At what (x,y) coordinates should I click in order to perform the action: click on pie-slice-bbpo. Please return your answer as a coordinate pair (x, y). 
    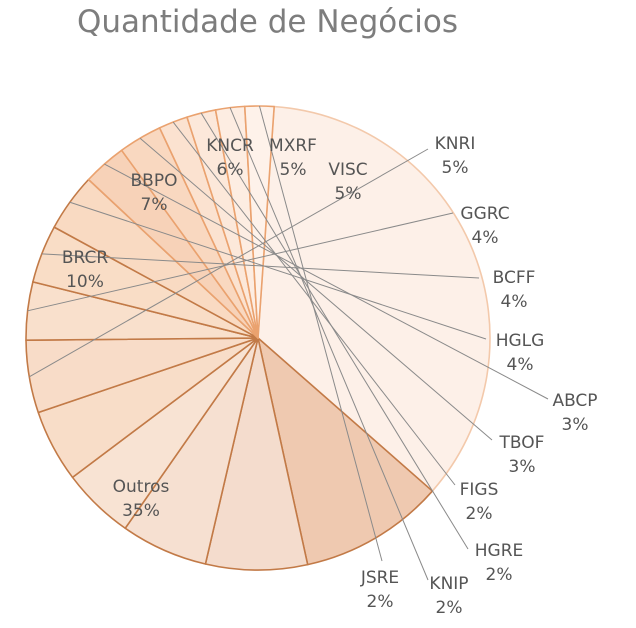
    Looking at the image, I should click on (256, 454).